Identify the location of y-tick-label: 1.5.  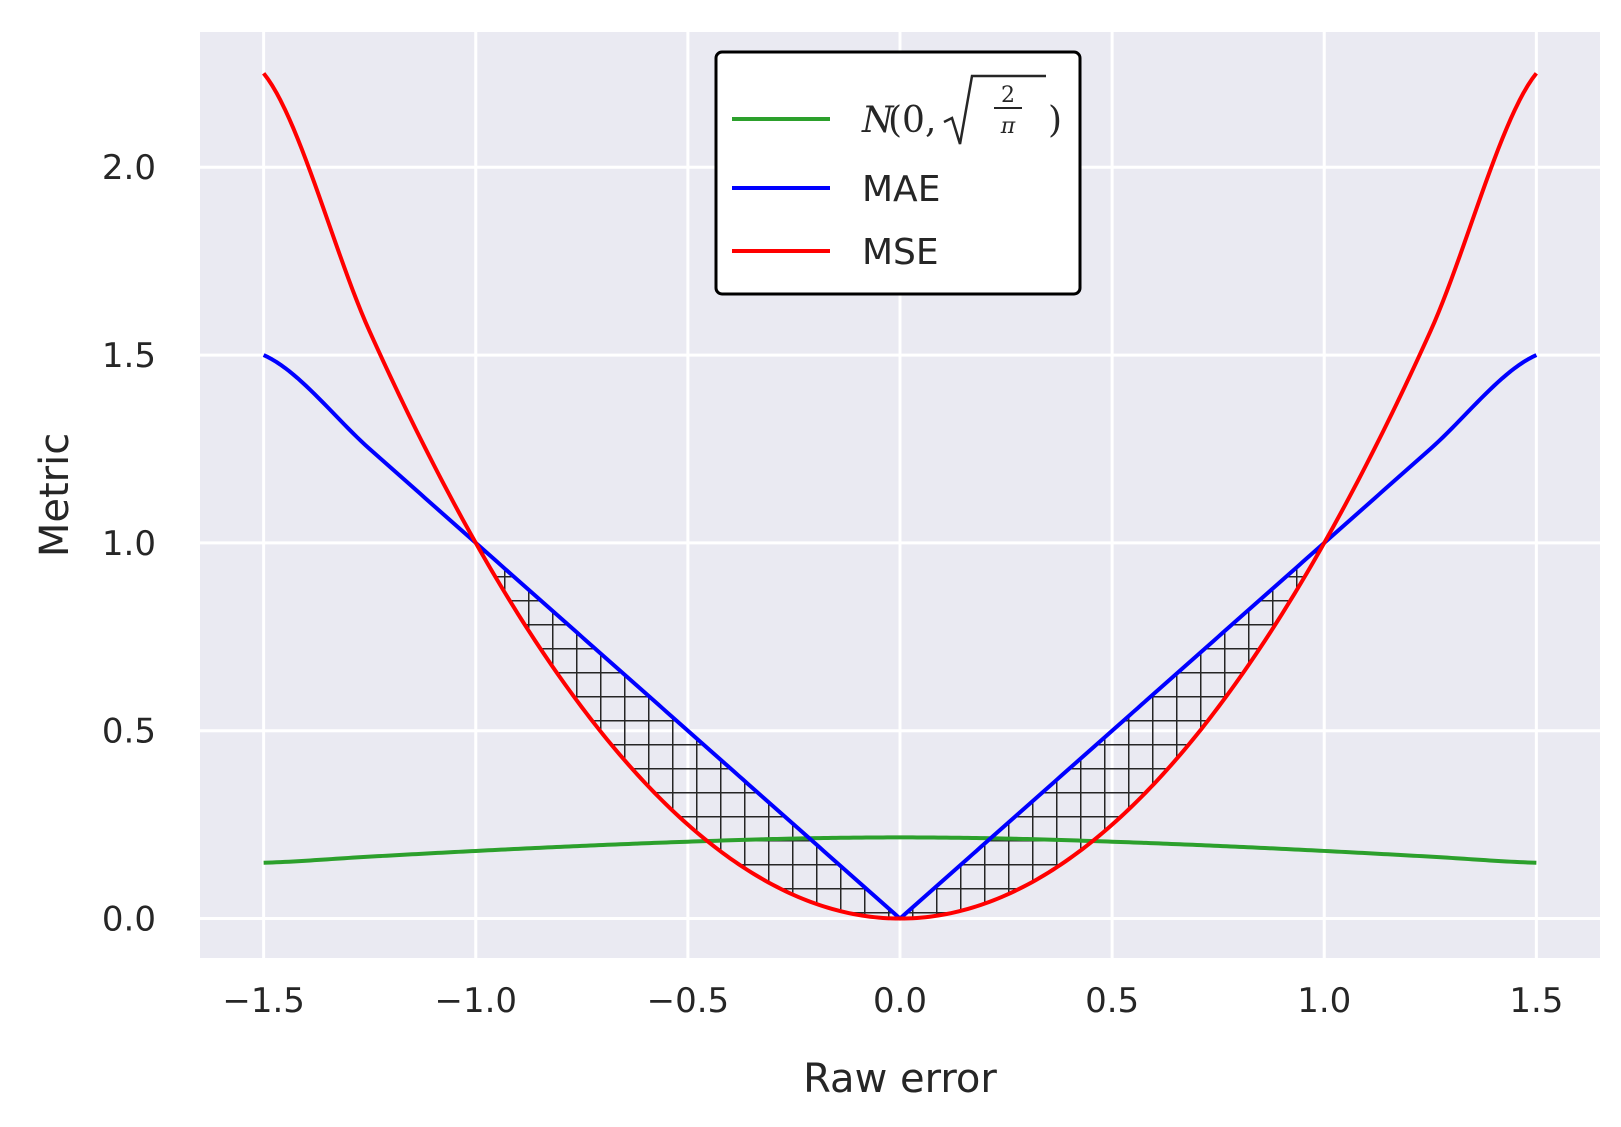
(129, 356).